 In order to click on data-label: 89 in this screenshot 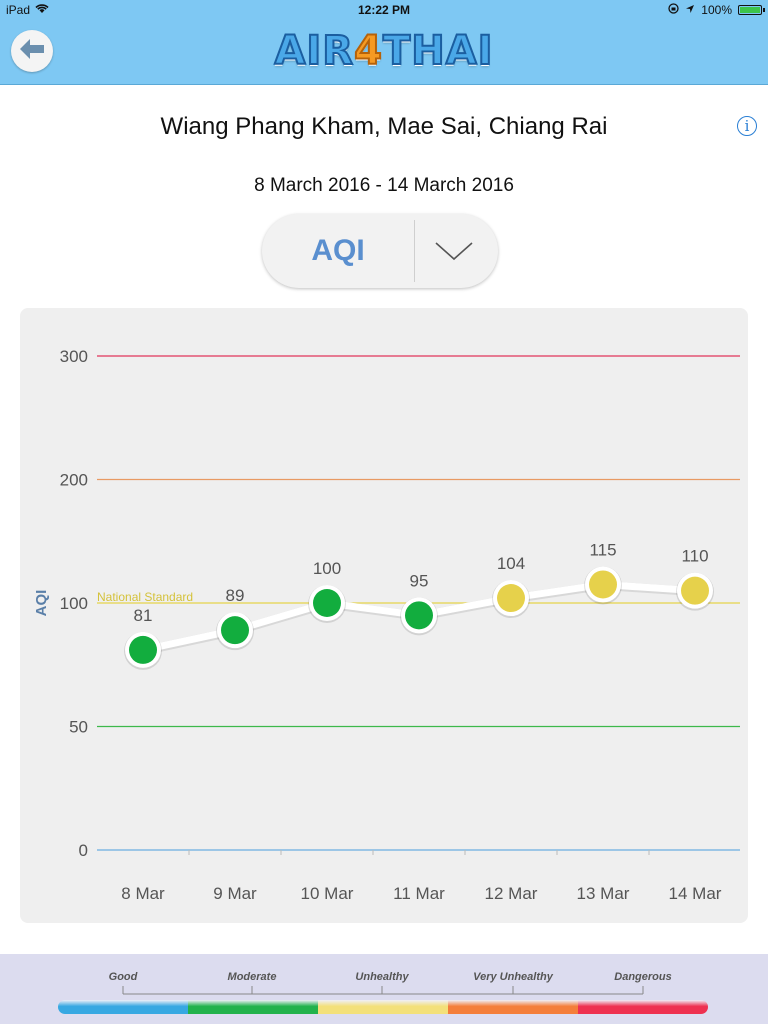, I will do `click(235, 595)`.